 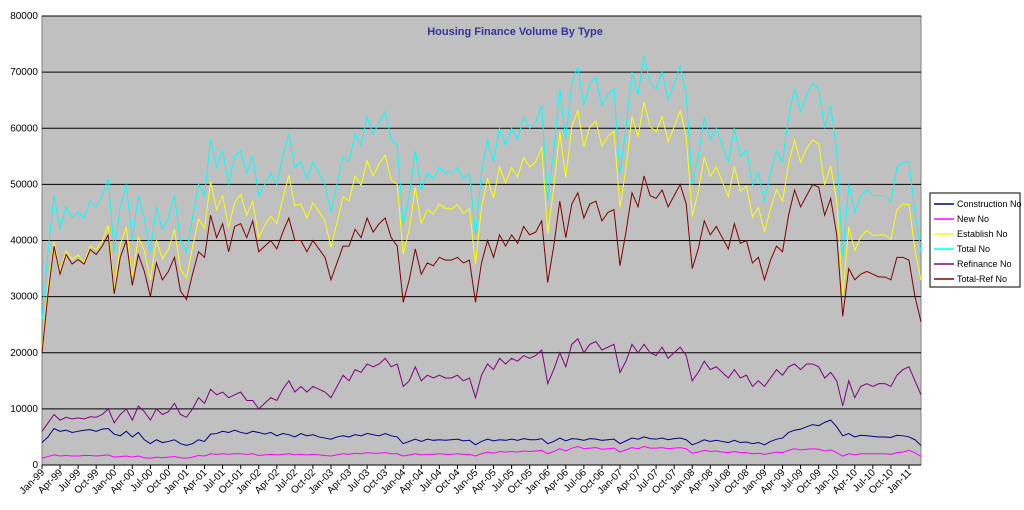 I want to click on y-tick-label: 70000, so click(x=24, y=72).